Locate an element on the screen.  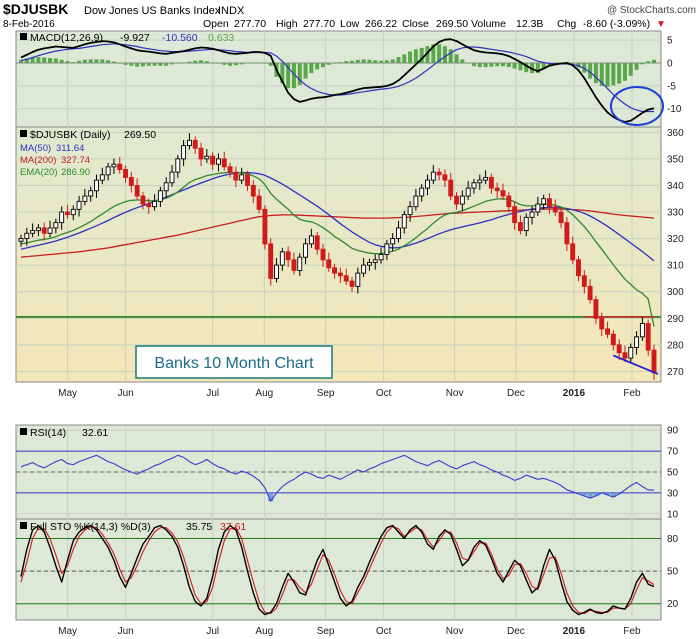
downtrend-line is located at coordinates (636, 364).